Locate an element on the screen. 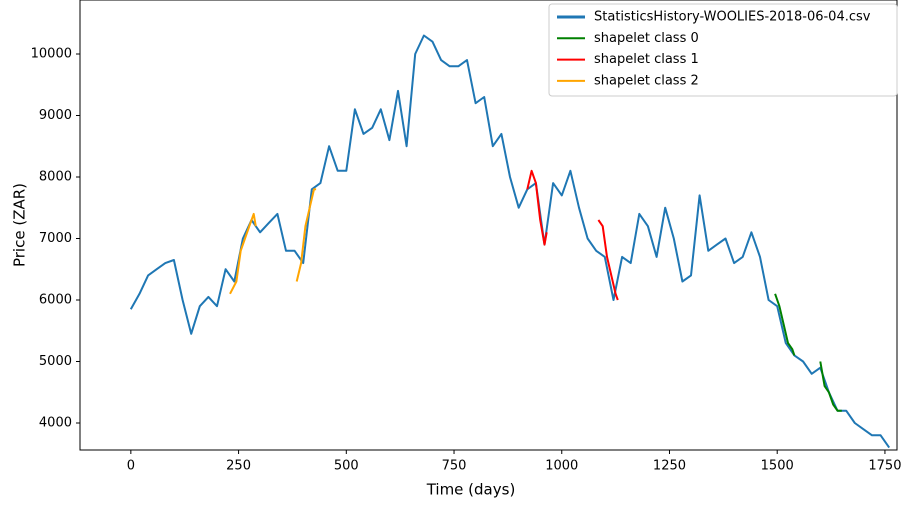  x-tick-label: 1250 is located at coordinates (669, 466).